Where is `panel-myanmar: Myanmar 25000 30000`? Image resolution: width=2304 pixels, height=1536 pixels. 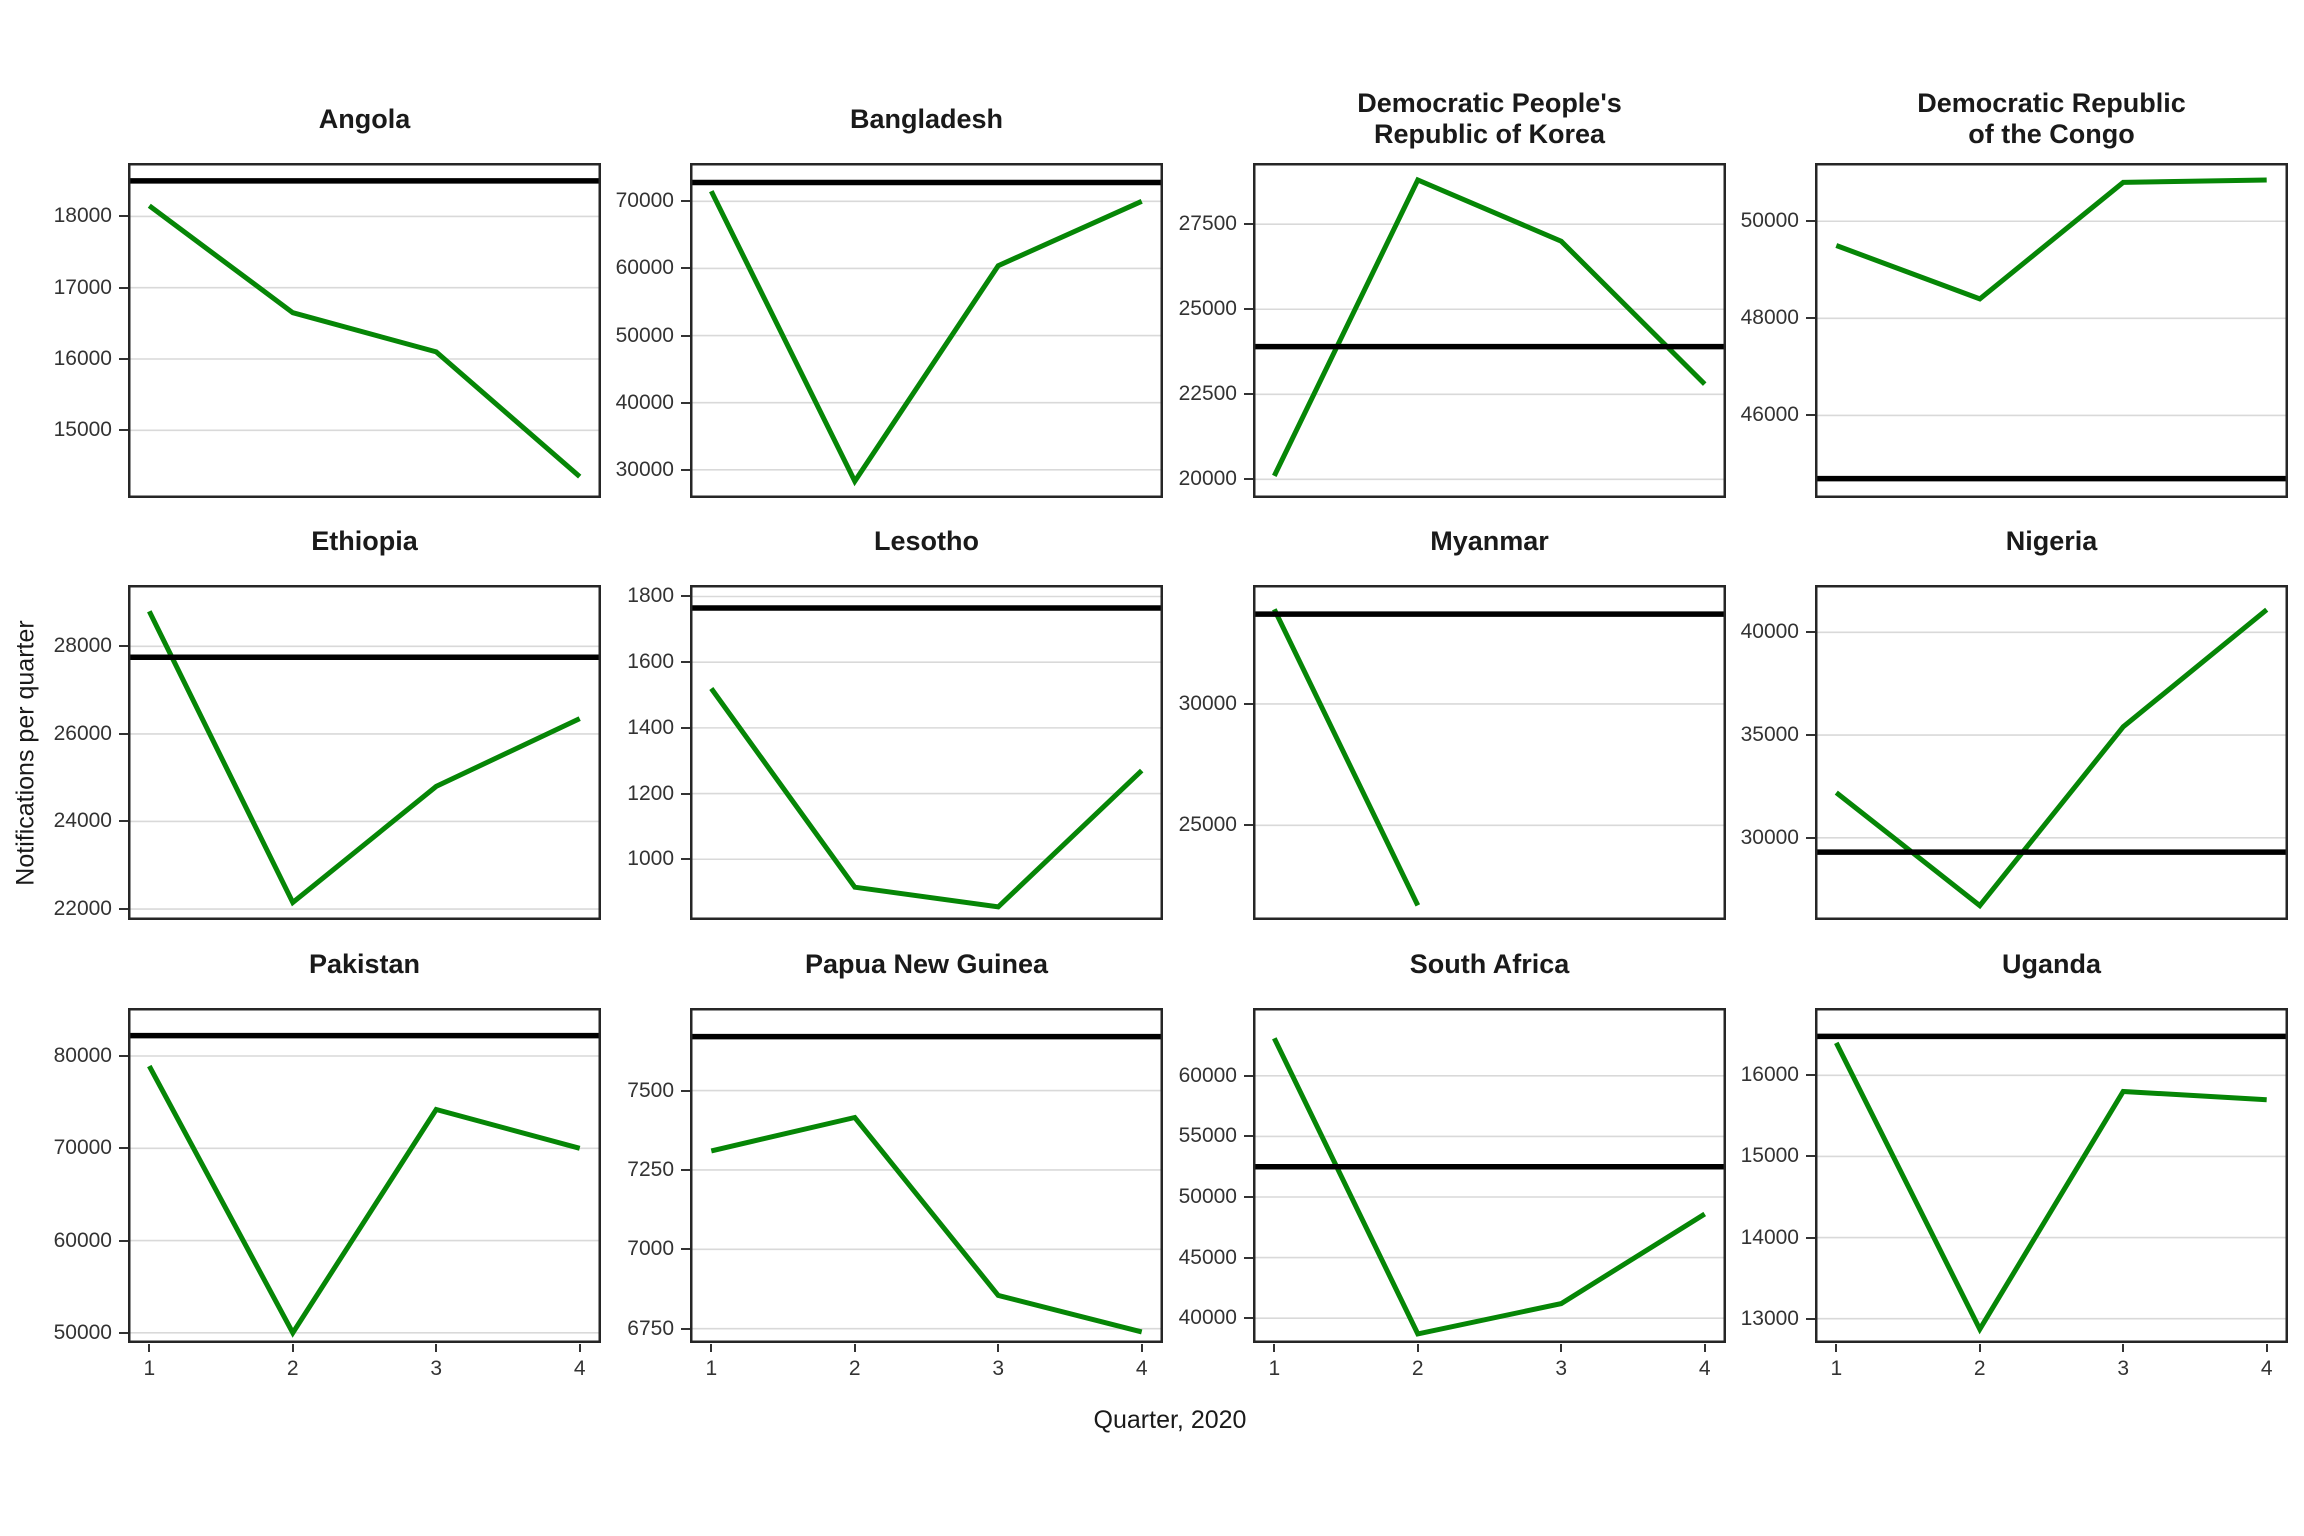 panel-myanmar: Myanmar 25000 30000 is located at coordinates (1435, 742).